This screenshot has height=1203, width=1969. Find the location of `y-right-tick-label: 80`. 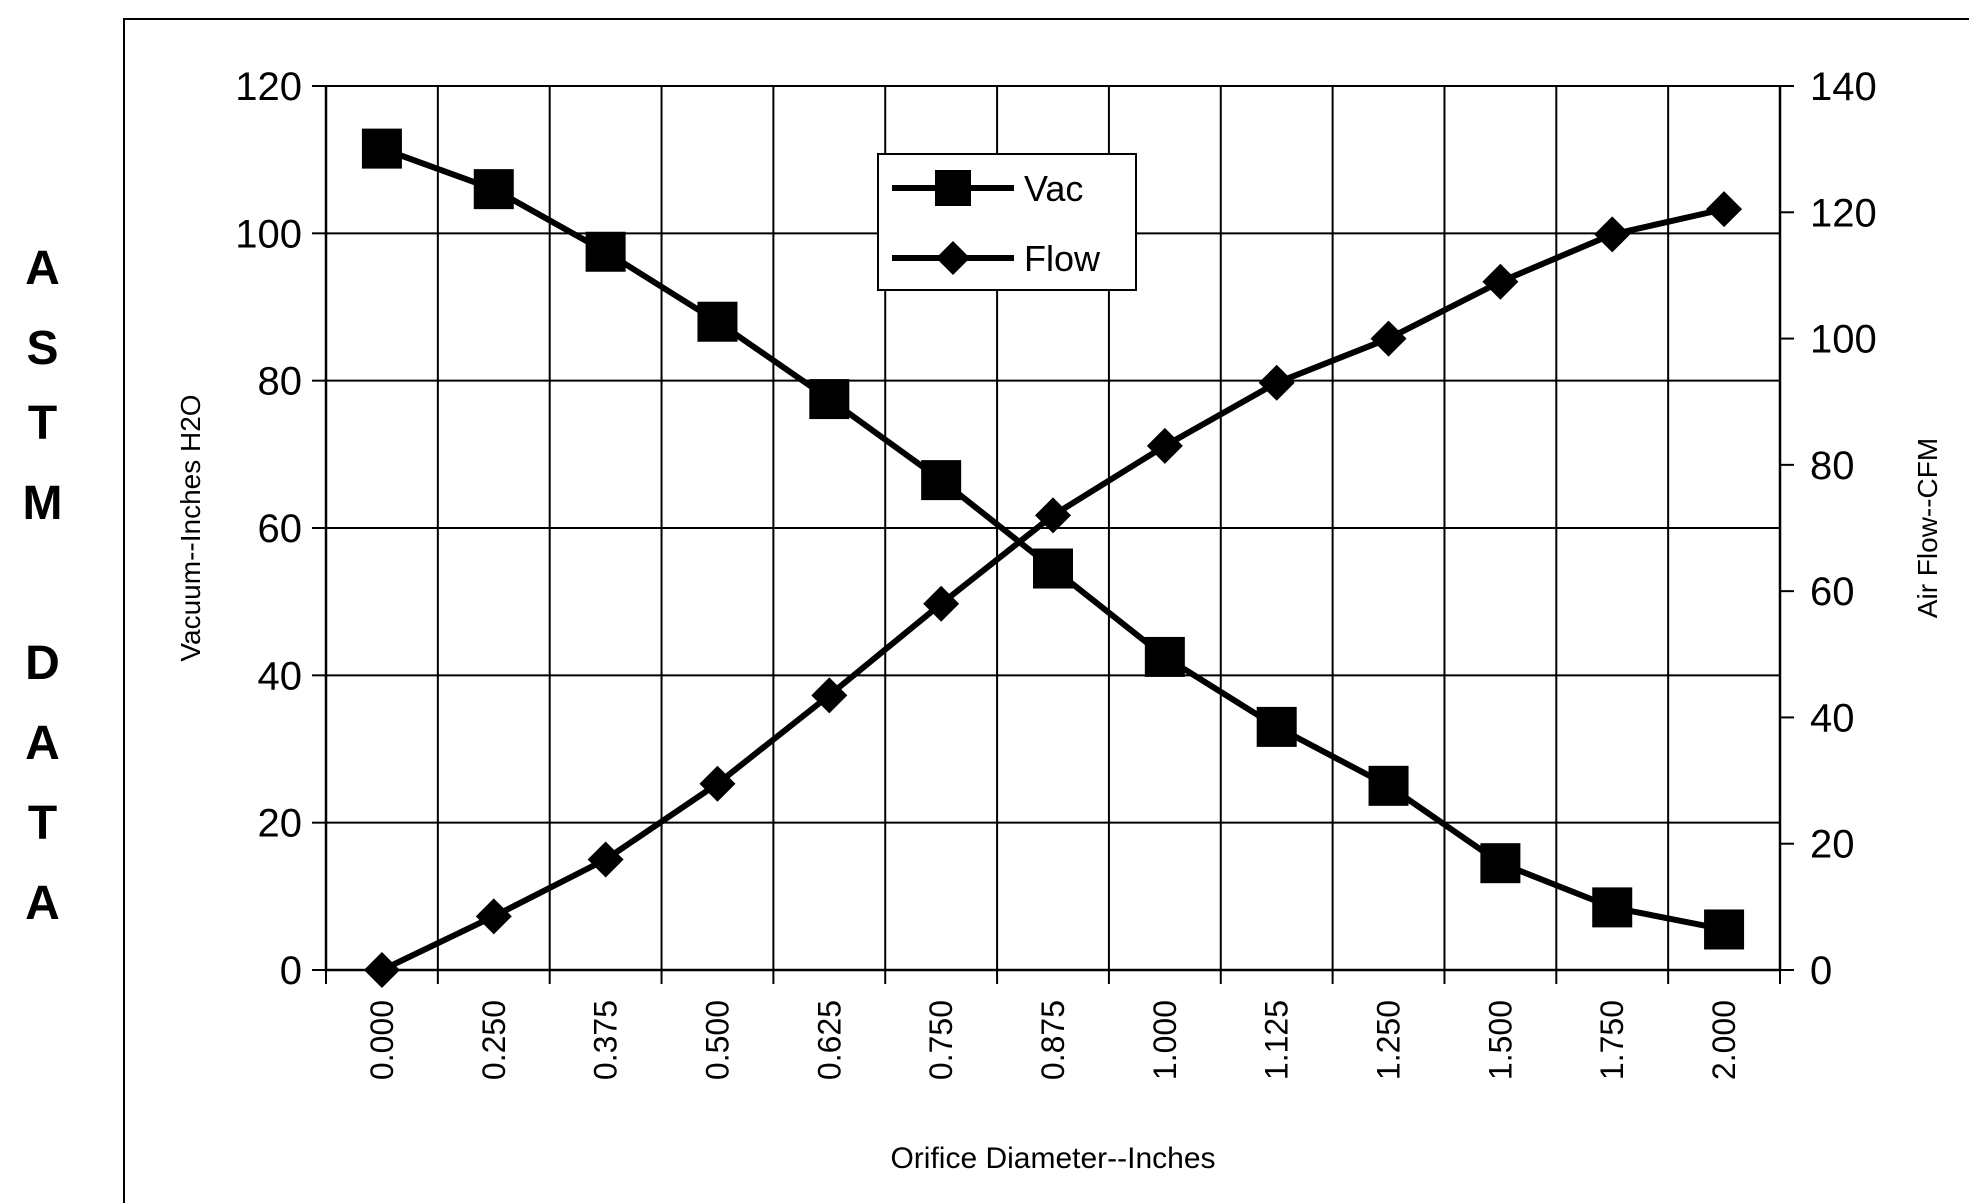

y-right-tick-label: 80 is located at coordinates (1832, 466).